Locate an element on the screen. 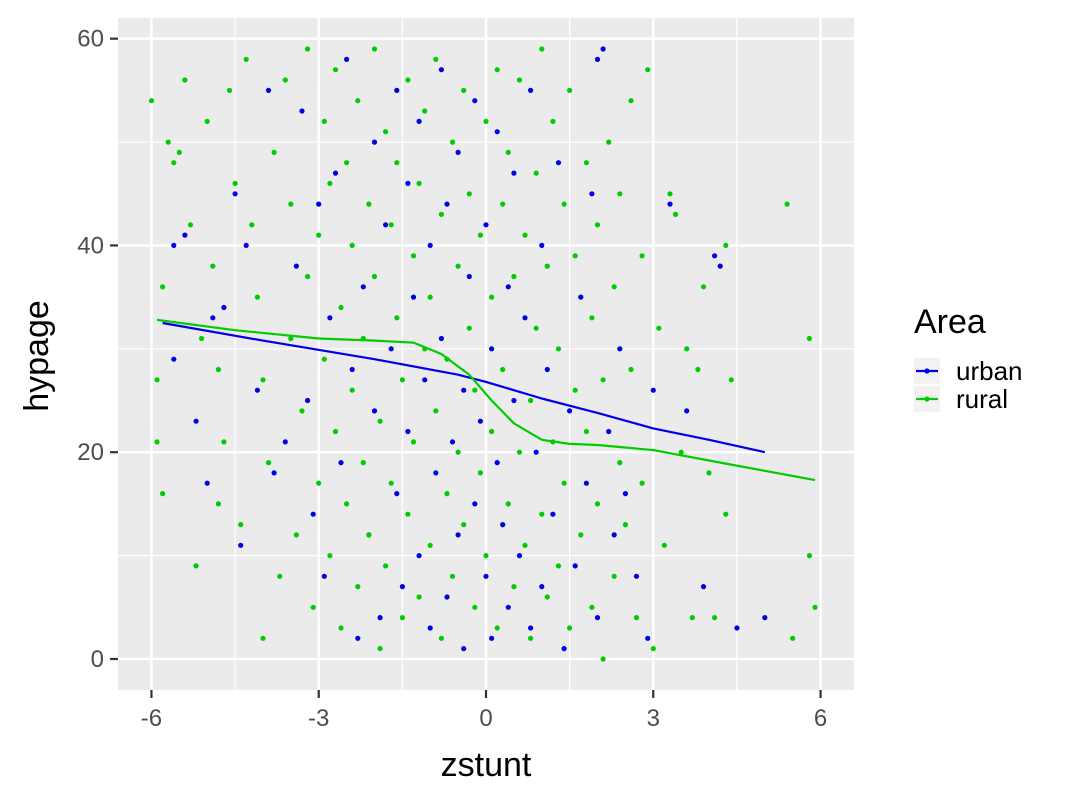  legend-label: rural is located at coordinates (982, 399).